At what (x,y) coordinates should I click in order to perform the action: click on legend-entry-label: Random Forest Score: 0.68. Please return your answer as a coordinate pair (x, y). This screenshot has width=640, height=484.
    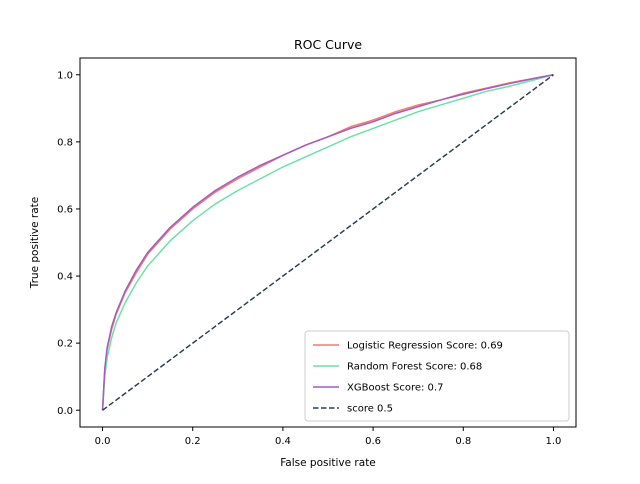
    Looking at the image, I should click on (414, 367).